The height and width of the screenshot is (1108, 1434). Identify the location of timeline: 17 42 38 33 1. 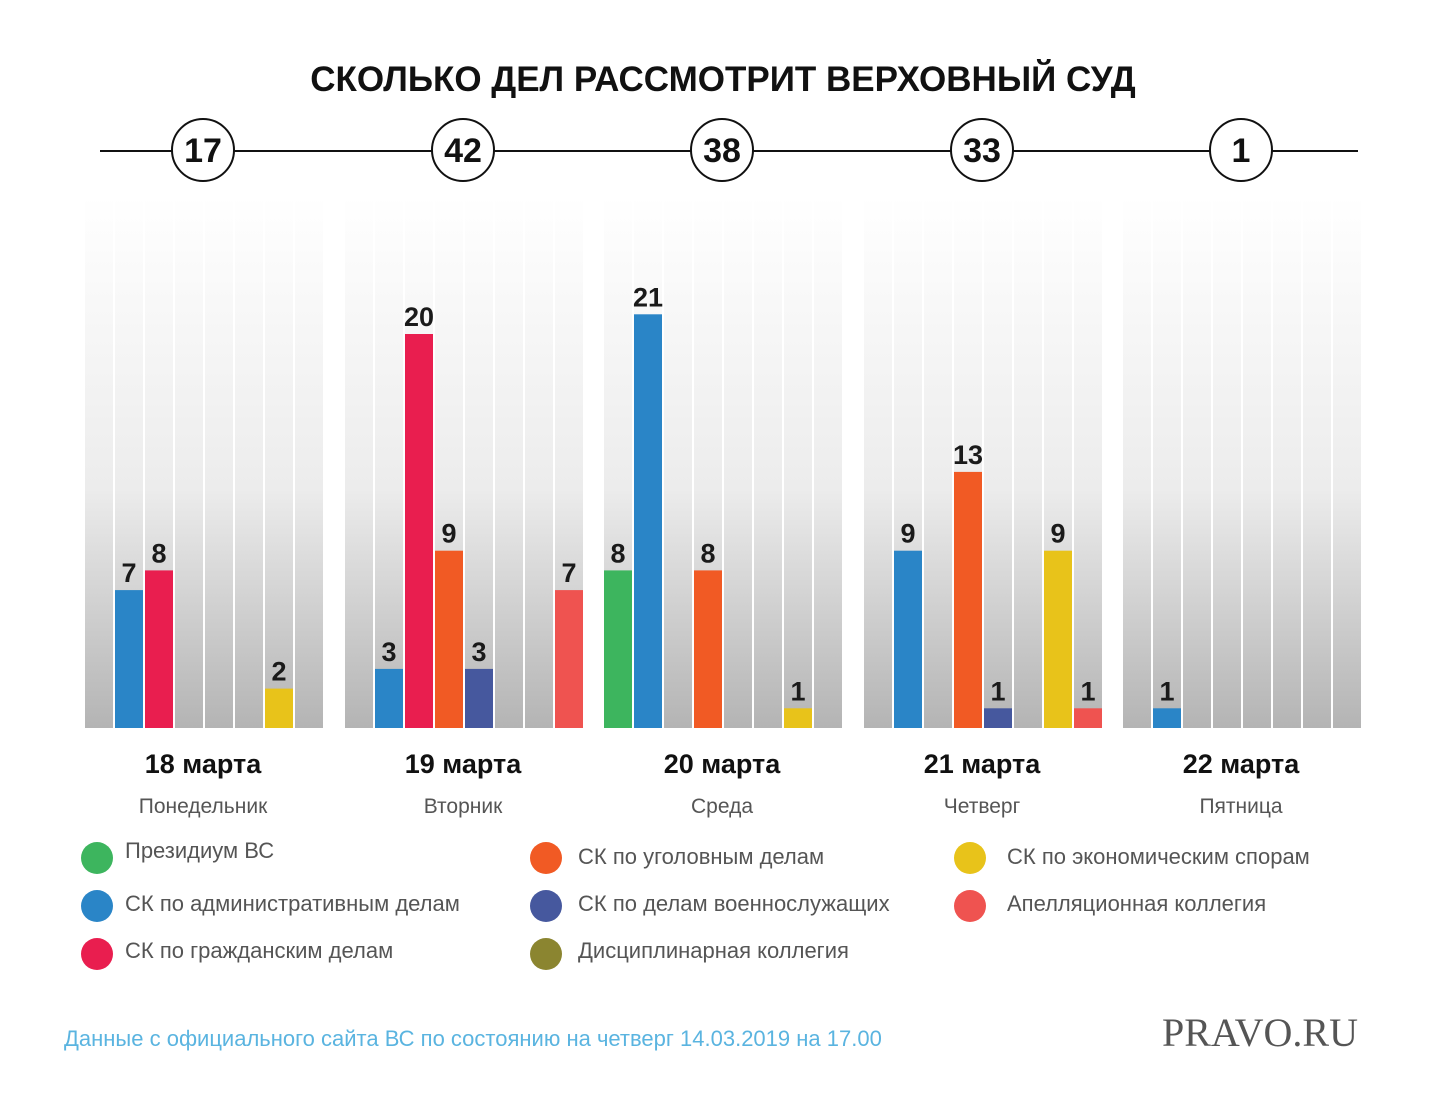
(729, 150).